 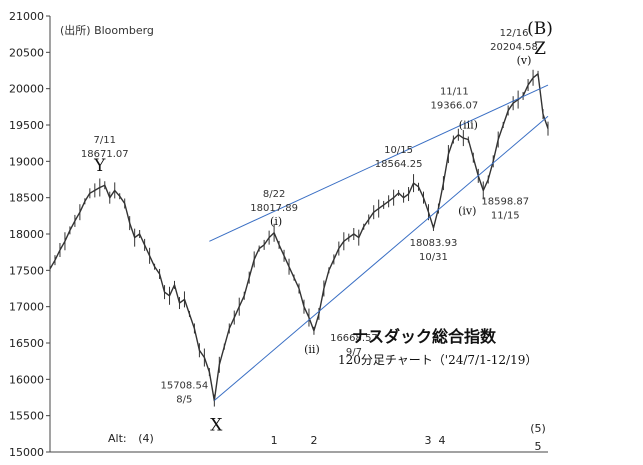 What do you see at coordinates (538, 428) in the screenshot?
I see `alt-label: (5)` at bounding box center [538, 428].